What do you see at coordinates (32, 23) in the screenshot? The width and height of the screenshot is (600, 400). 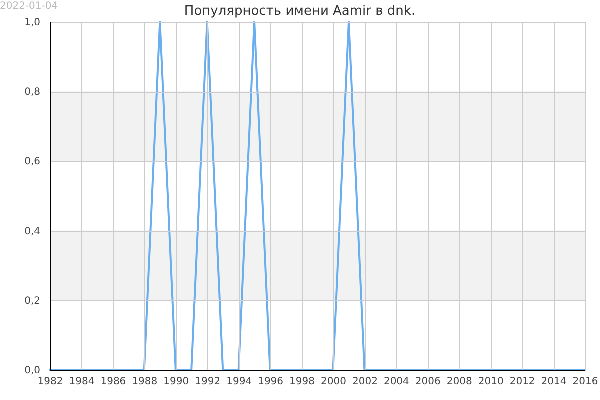 I see `y-tick-label: 1,0` at bounding box center [32, 23].